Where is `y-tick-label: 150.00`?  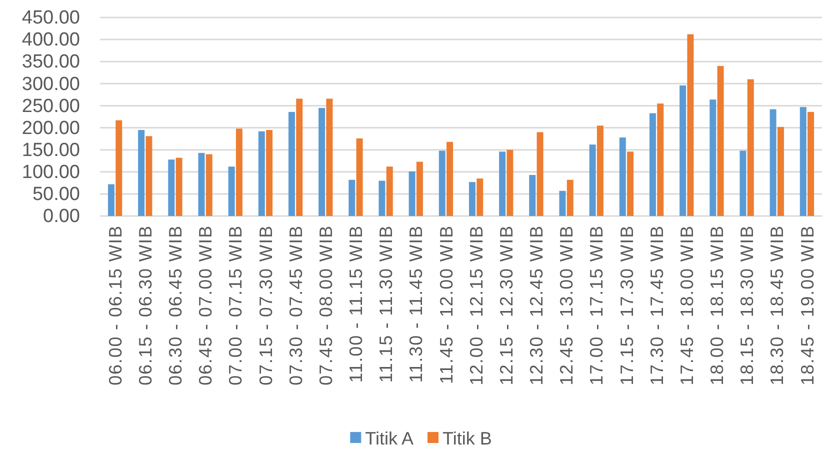
y-tick-label: 150.00 is located at coordinates (51, 150).